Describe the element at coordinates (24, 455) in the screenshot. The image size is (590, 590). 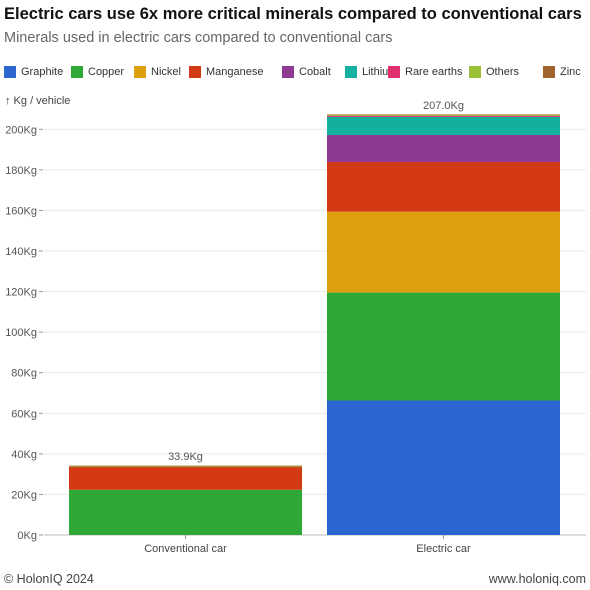
I see `y-tick-label: 40Kg` at that location.